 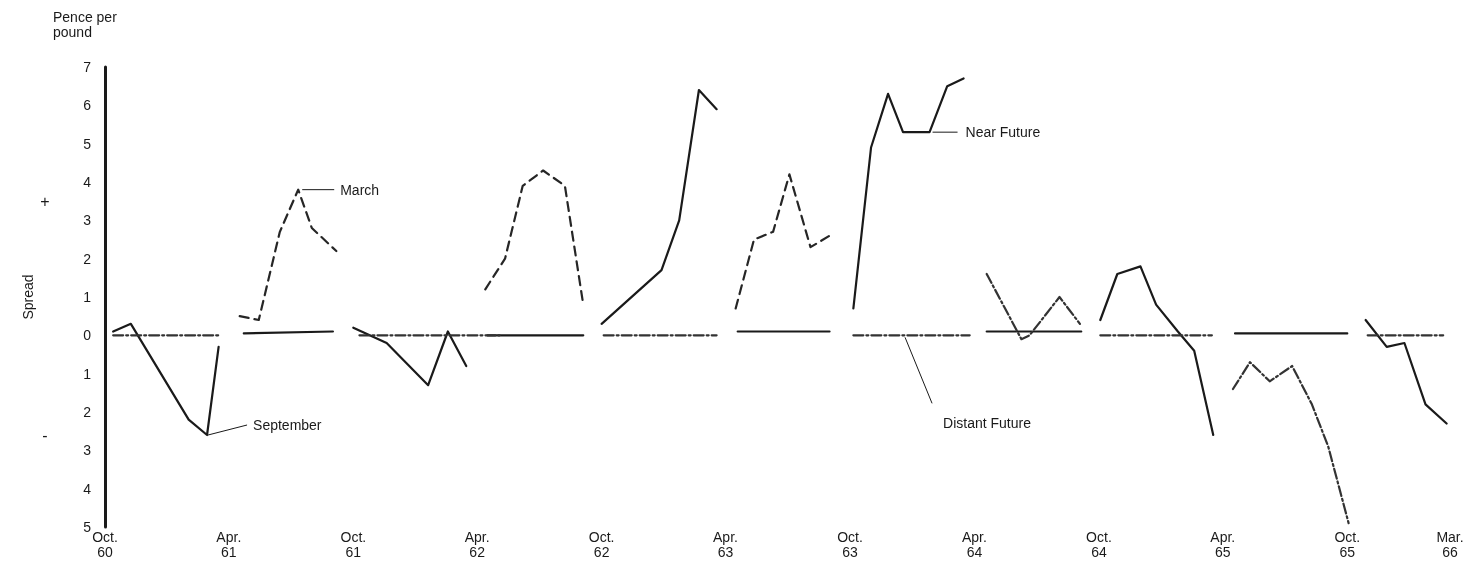 What do you see at coordinates (87, 335) in the screenshot?
I see `y-tick-label: 0` at bounding box center [87, 335].